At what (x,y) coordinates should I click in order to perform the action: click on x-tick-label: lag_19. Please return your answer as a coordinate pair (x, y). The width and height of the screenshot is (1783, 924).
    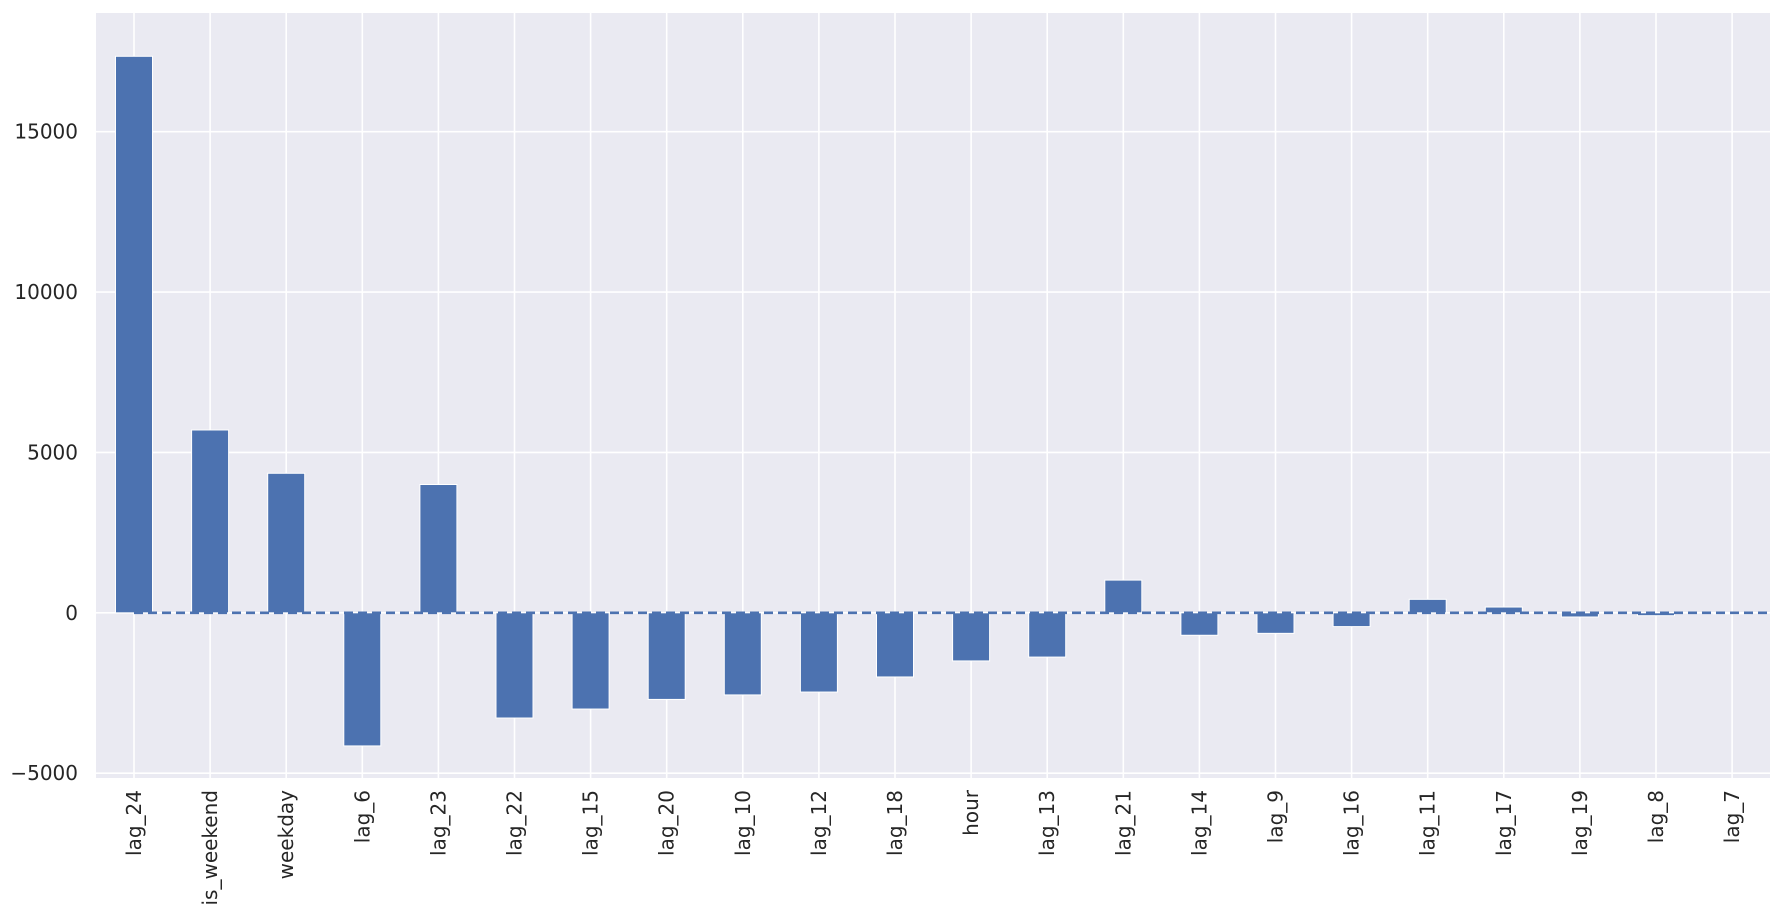
    Looking at the image, I should click on (1580, 823).